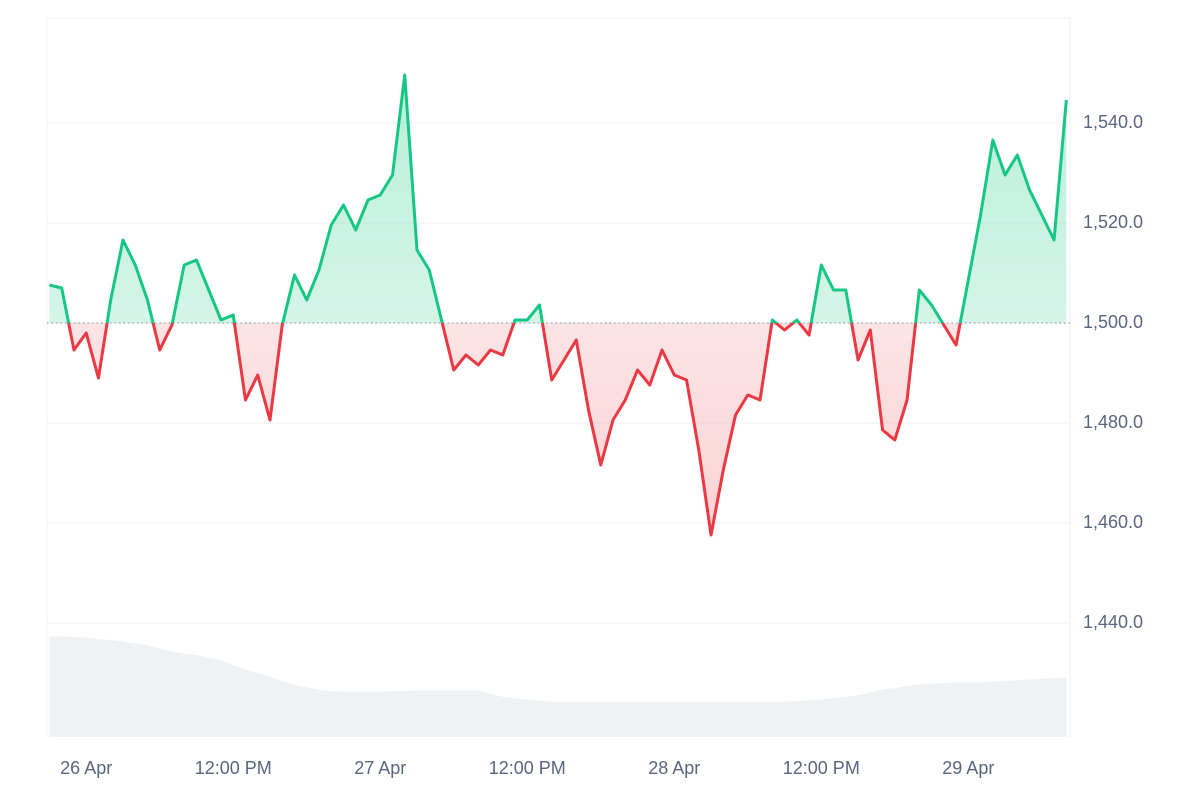 This screenshot has width=1200, height=805. What do you see at coordinates (1113, 322) in the screenshot?
I see `y-tick-label: 1,500.0` at bounding box center [1113, 322].